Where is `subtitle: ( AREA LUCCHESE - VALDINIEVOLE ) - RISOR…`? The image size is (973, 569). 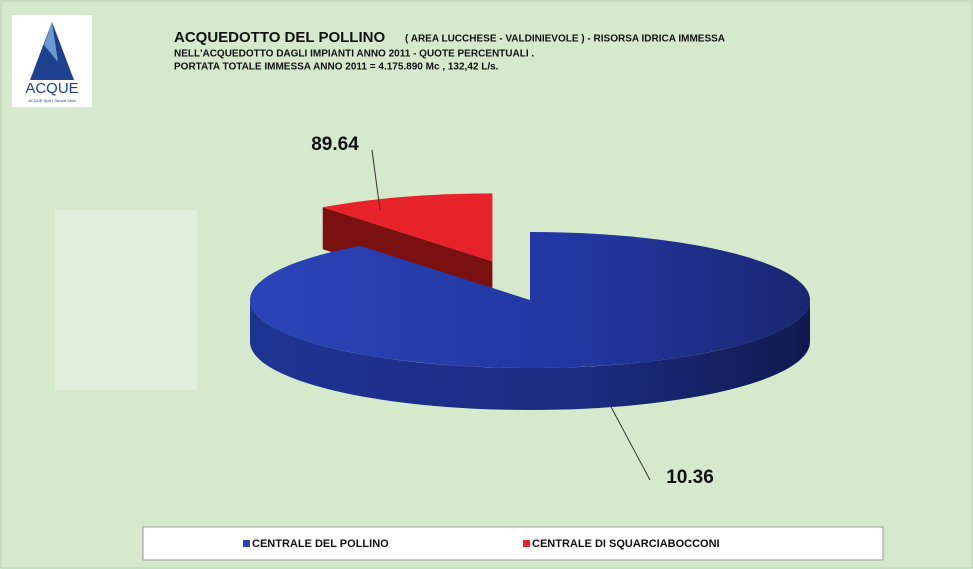 subtitle: ( AREA LUCCHESE - VALDINIEVOLE ) - RISOR… is located at coordinates (565, 39).